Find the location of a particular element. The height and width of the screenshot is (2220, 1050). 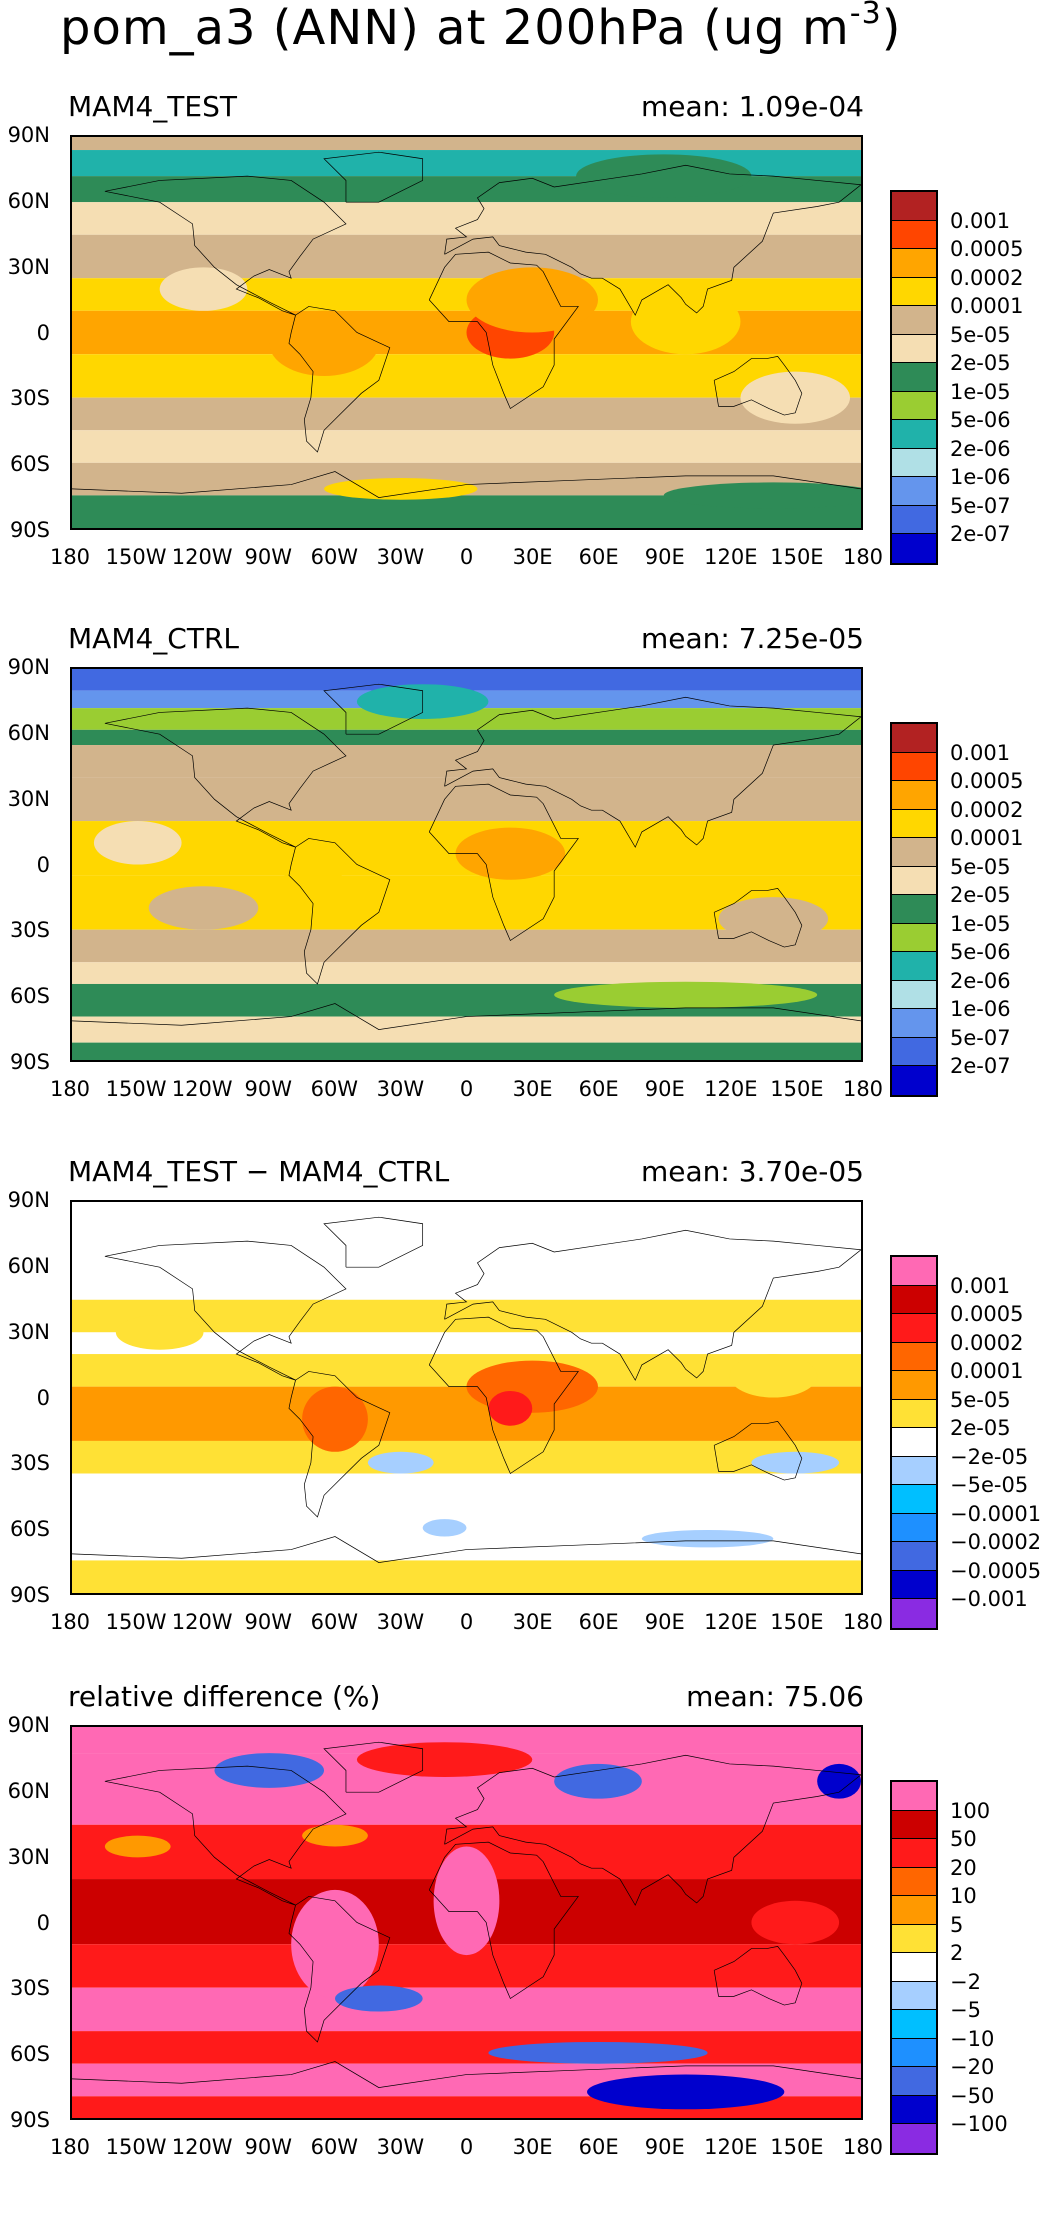

colorbar-label: 20 is located at coordinates (963, 1867).